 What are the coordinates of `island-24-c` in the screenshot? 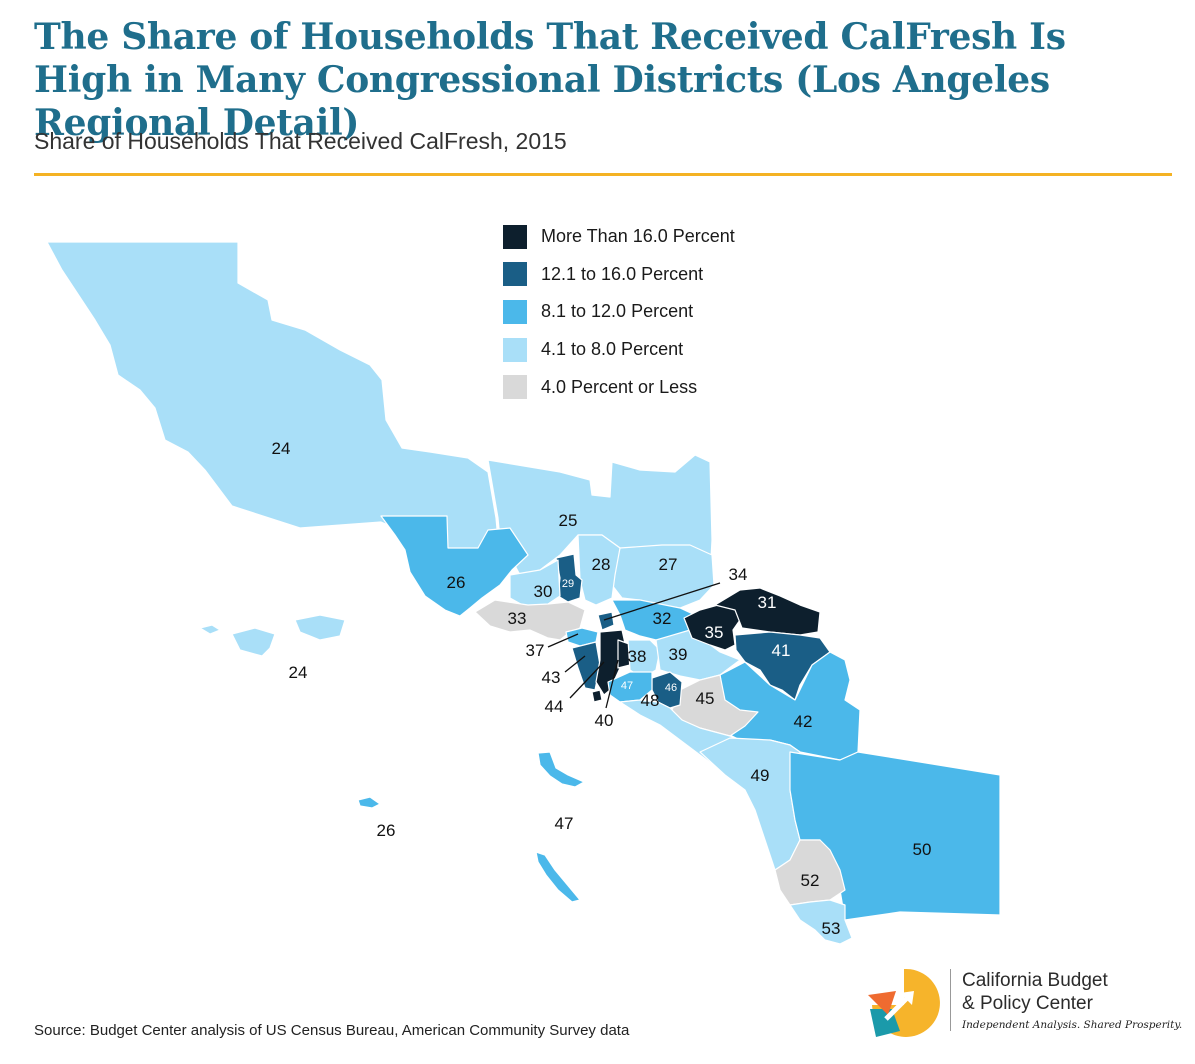 It's located at (320, 627).